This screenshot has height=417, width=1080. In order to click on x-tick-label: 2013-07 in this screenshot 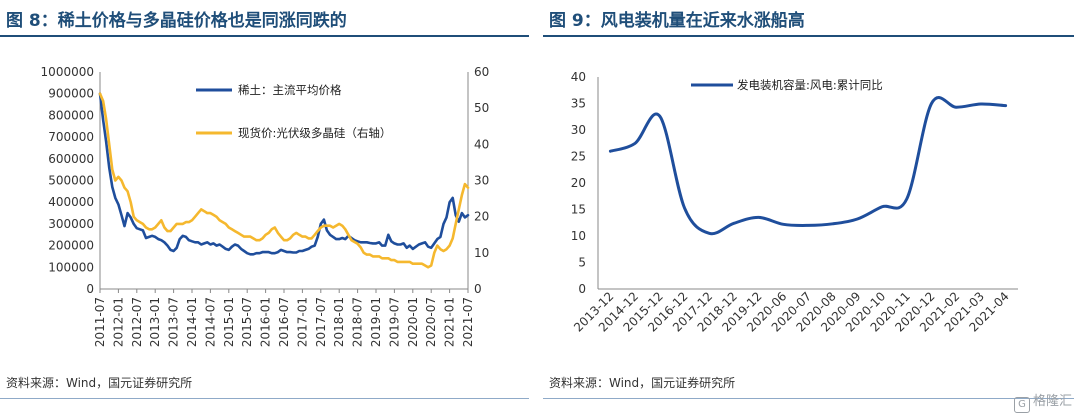, I will do `click(174, 322)`.